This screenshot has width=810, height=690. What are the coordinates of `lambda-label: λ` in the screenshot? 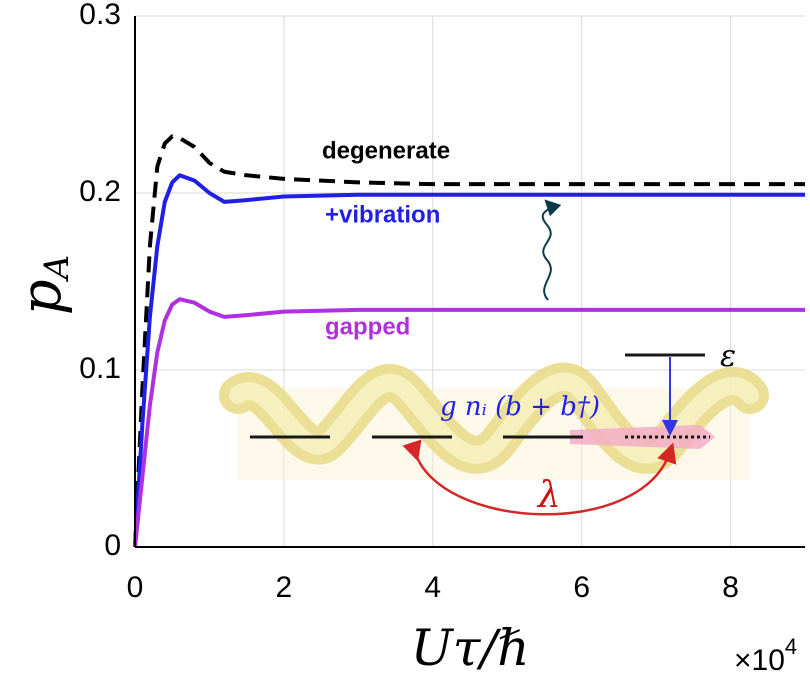 It's located at (548, 495).